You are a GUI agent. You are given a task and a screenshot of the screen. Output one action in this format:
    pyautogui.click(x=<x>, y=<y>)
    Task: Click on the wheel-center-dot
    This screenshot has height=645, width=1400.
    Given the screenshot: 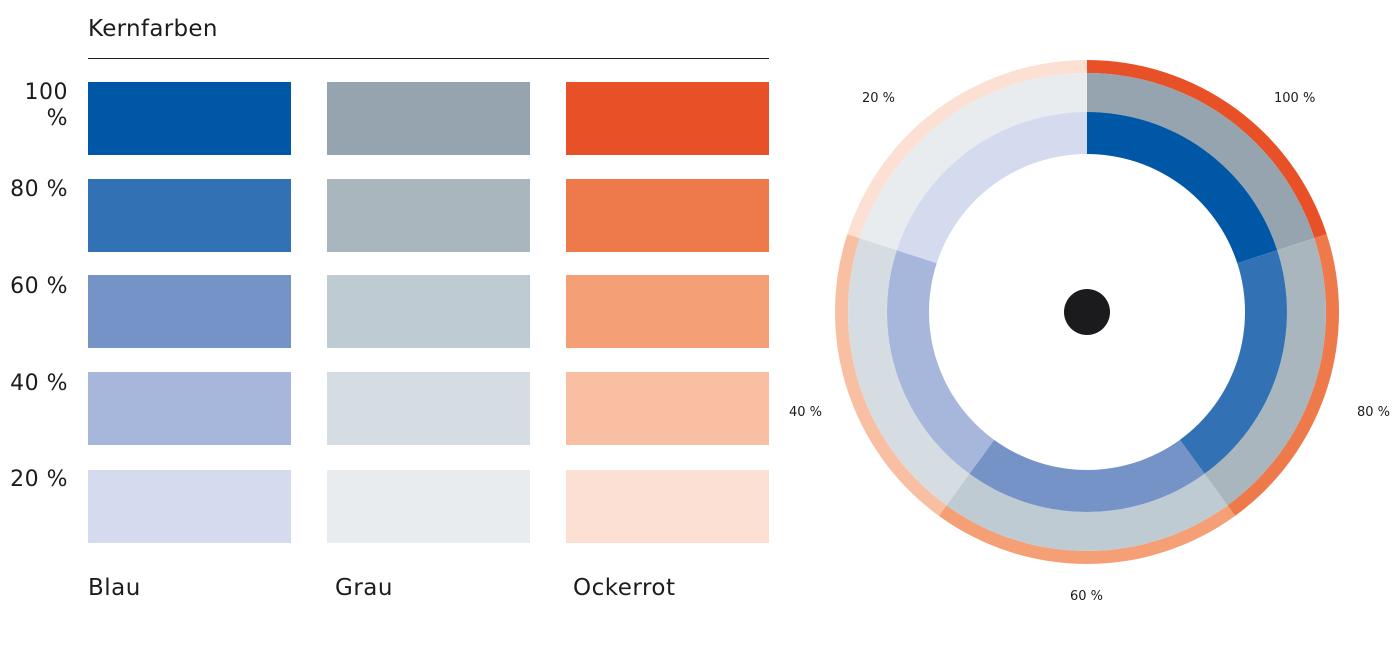 What is the action you would take?
    pyautogui.click(x=1087, y=312)
    